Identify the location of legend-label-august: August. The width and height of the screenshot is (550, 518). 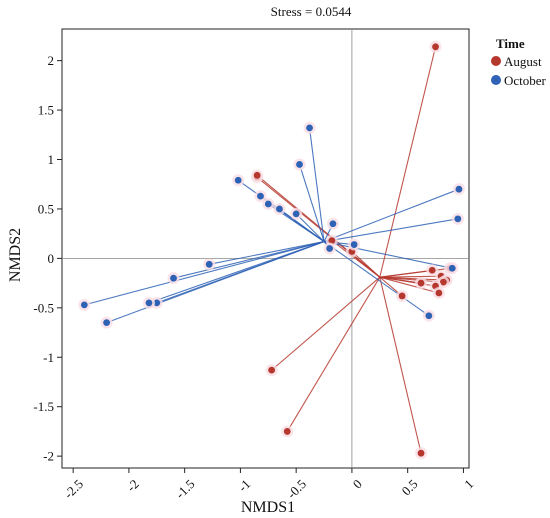
(523, 61).